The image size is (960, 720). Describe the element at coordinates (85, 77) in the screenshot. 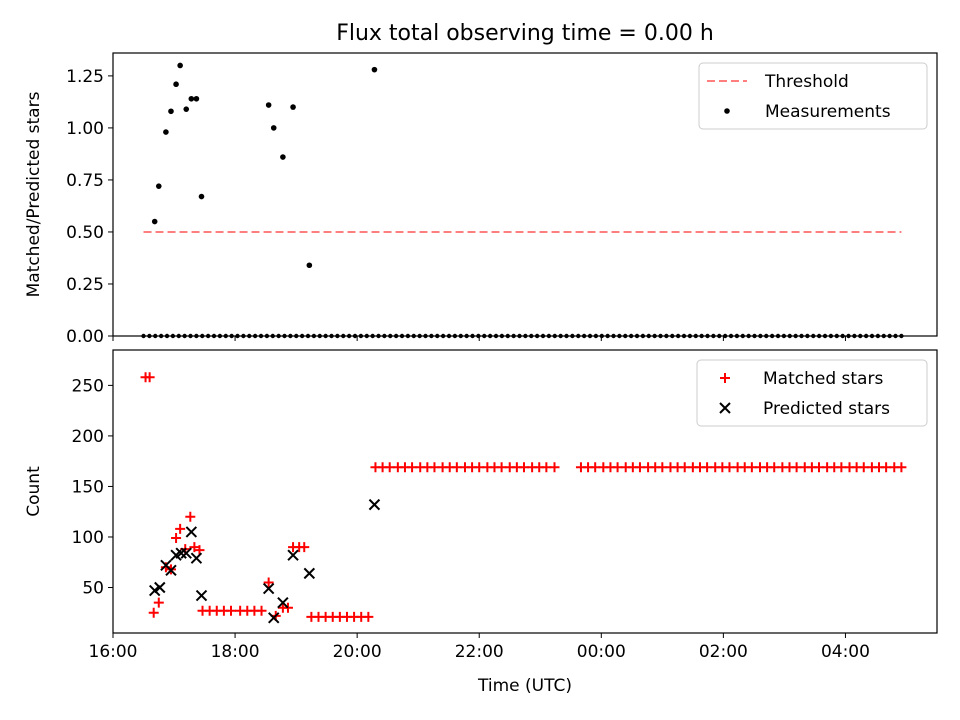

I see `y-tick-label: 1.25` at that location.